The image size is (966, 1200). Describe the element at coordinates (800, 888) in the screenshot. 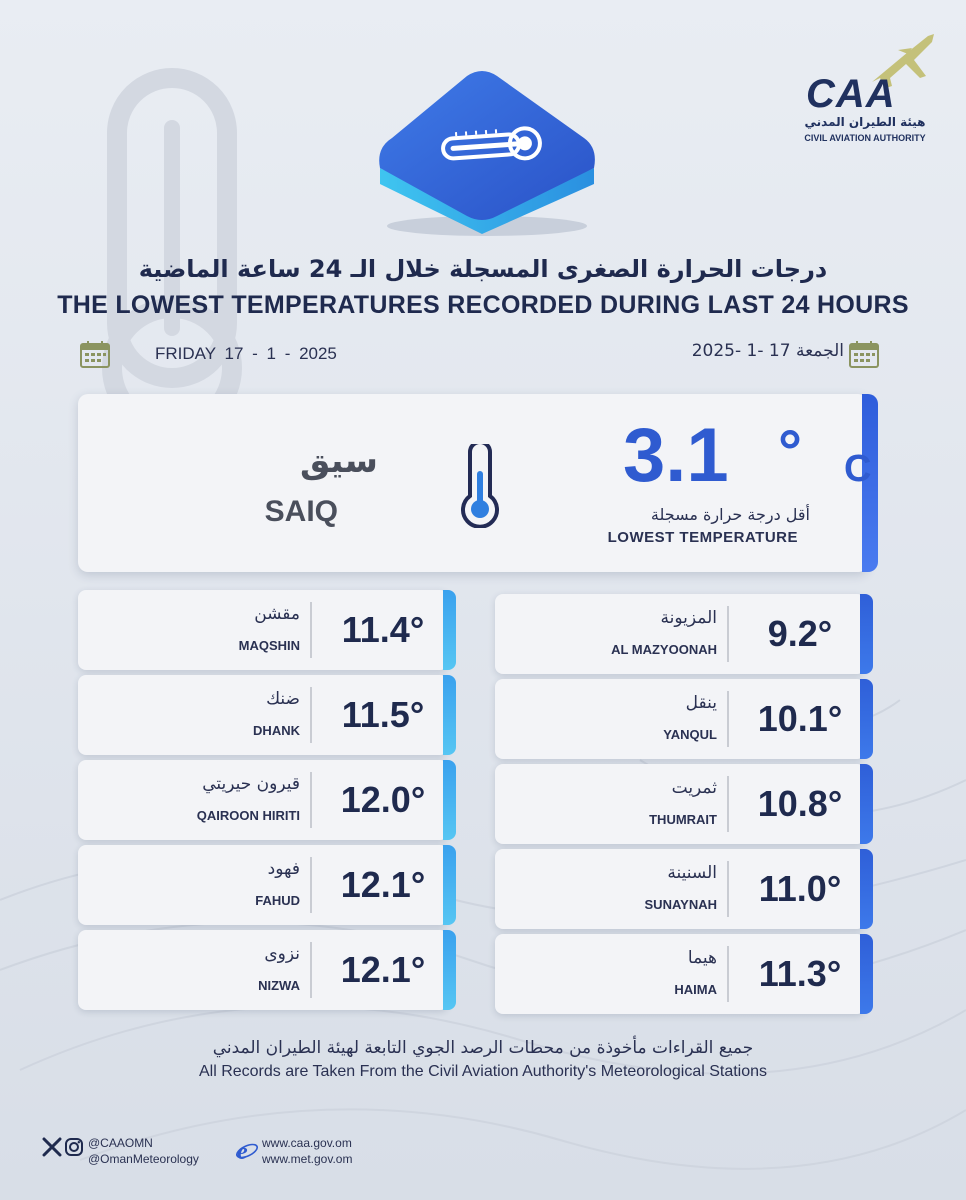

I see `station-temperature: 11.0°` at that location.